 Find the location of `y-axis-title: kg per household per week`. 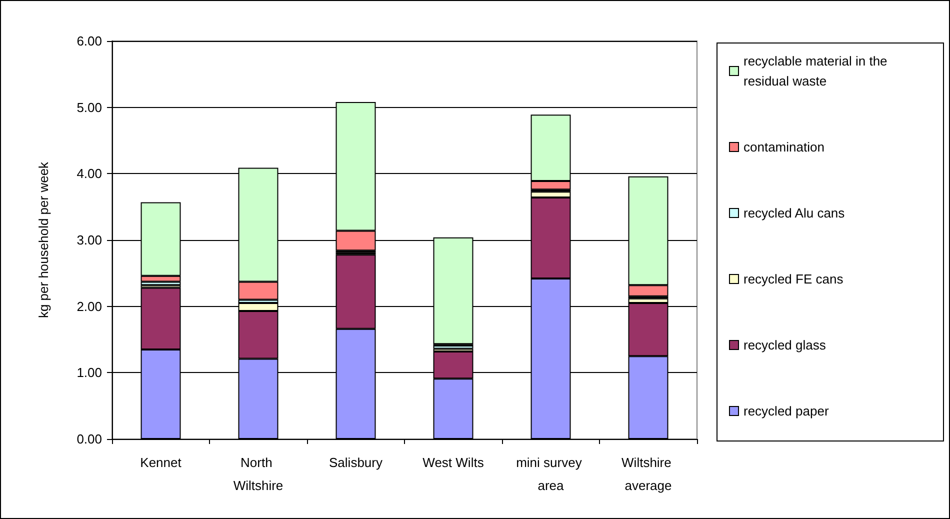

y-axis-title: kg per household per week is located at coordinates (43, 239).